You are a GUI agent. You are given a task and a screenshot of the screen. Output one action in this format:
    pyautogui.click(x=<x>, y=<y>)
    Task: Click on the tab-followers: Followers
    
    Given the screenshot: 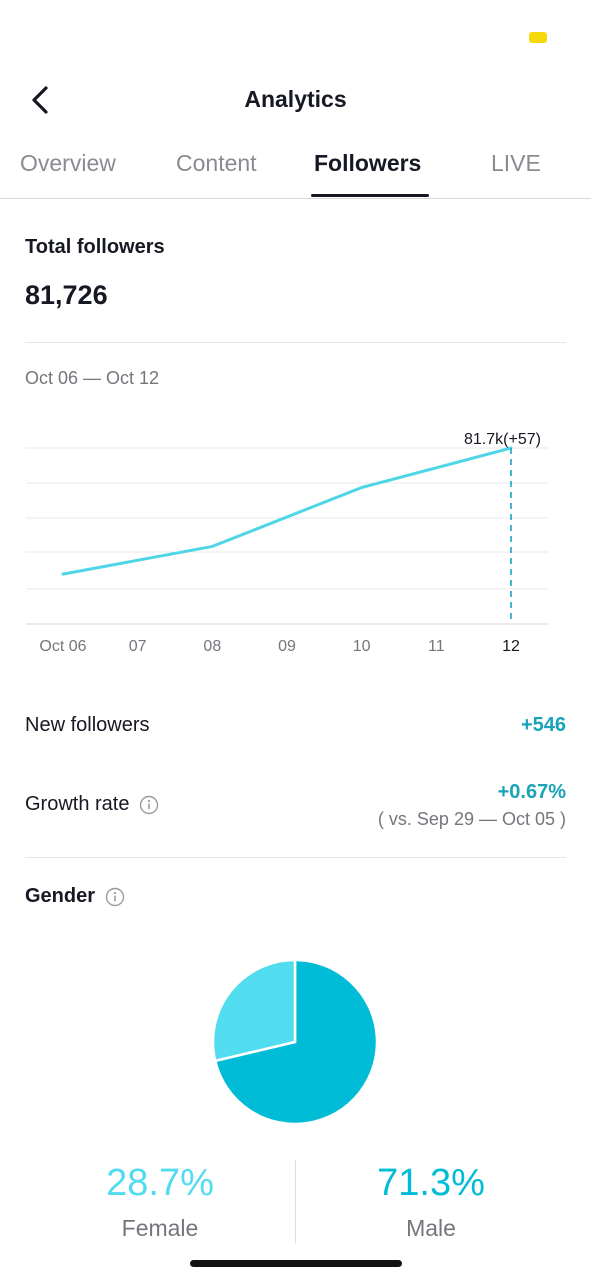 What is the action you would take?
    pyautogui.click(x=368, y=163)
    